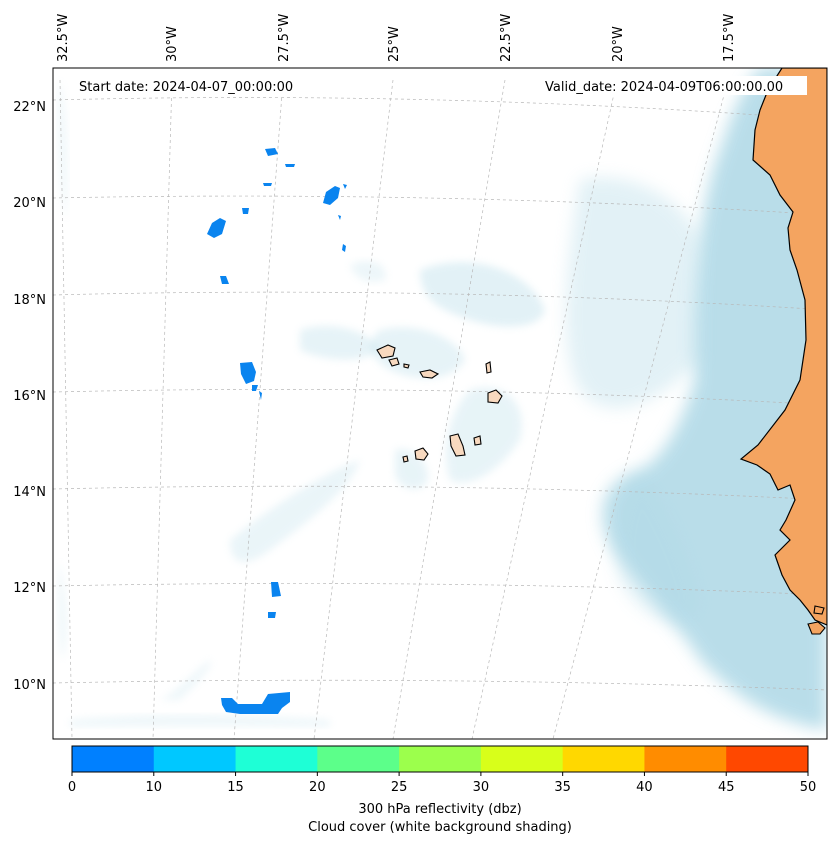 This screenshot has width=837, height=843. Describe the element at coordinates (481, 787) in the screenshot. I see `colorbar-tick-label: 30` at that location.